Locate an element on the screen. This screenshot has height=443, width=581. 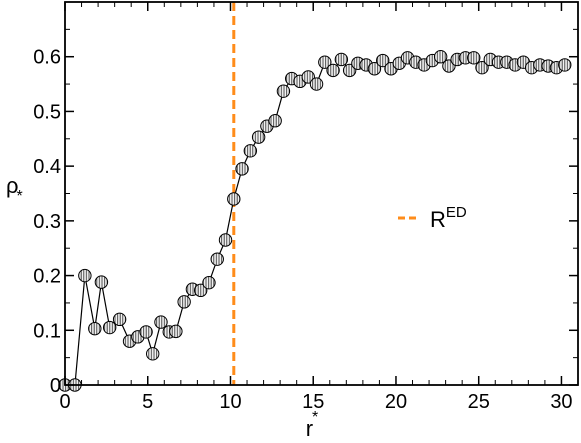
x-tick-label: 10 is located at coordinates (230, 402).